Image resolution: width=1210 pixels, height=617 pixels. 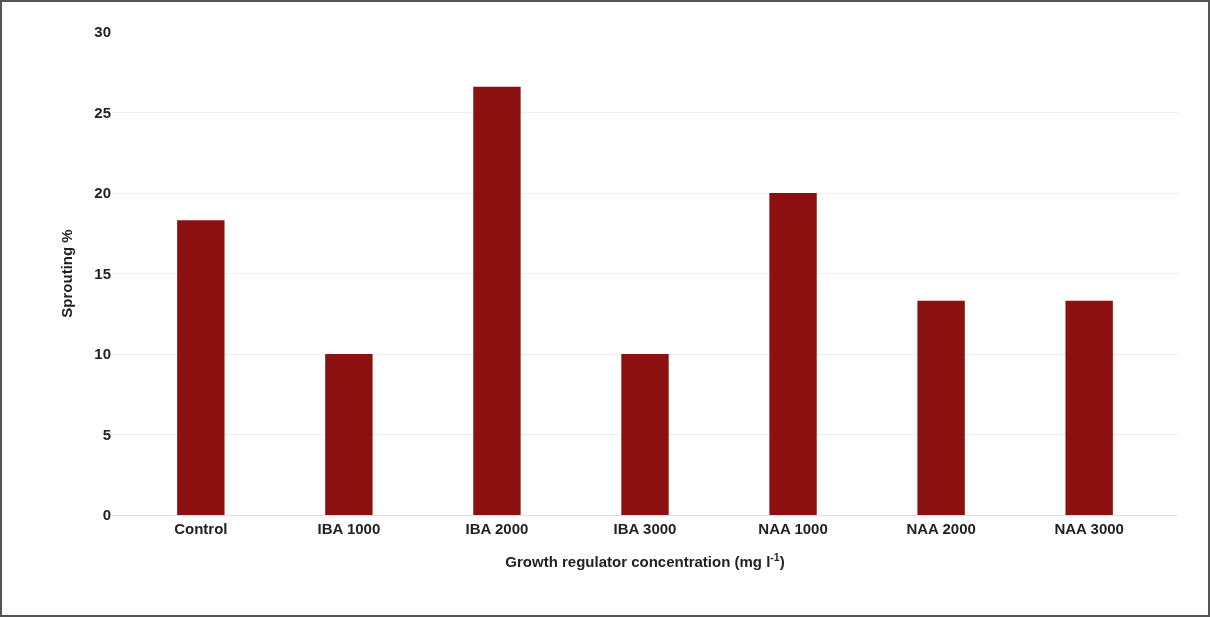 I want to click on y-tick-label: 25, so click(x=102, y=112).